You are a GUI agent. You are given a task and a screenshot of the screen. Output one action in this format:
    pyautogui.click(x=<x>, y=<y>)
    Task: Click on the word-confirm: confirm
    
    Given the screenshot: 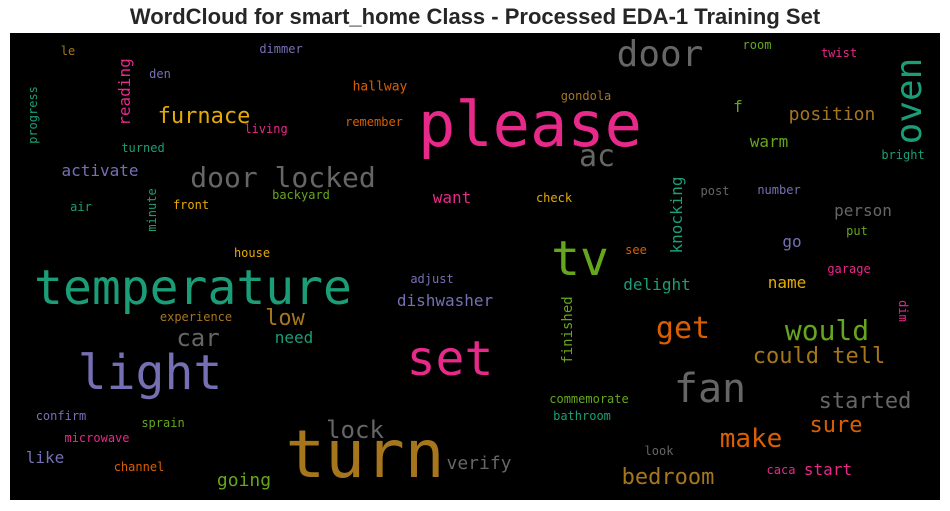 What is the action you would take?
    pyautogui.click(x=61, y=416)
    